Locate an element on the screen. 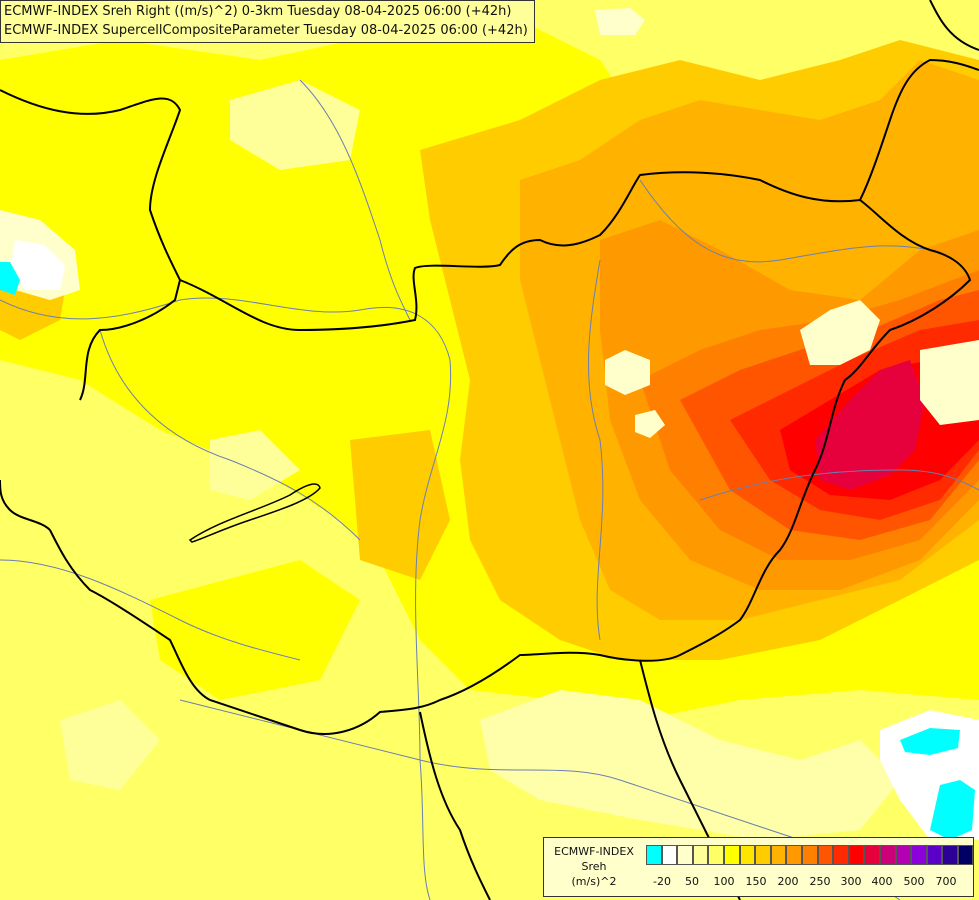 The height and width of the screenshot is (900, 979). legend-tick-label: 200 is located at coordinates (788, 881).